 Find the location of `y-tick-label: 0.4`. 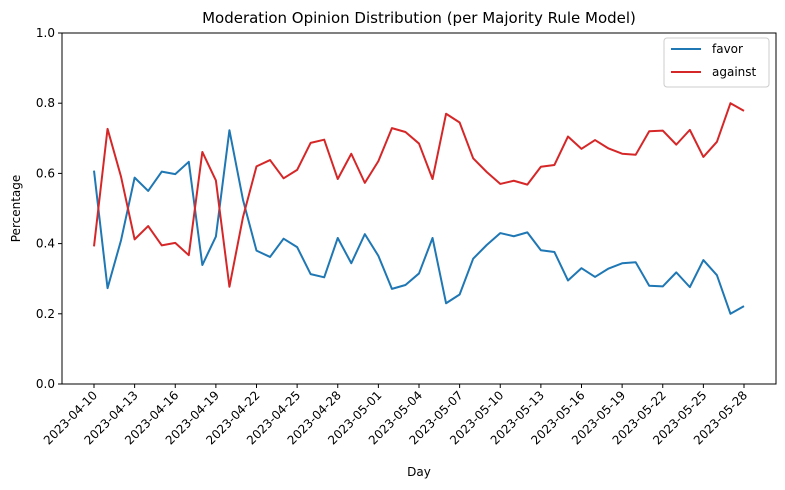

y-tick-label: 0.4 is located at coordinates (45, 244).